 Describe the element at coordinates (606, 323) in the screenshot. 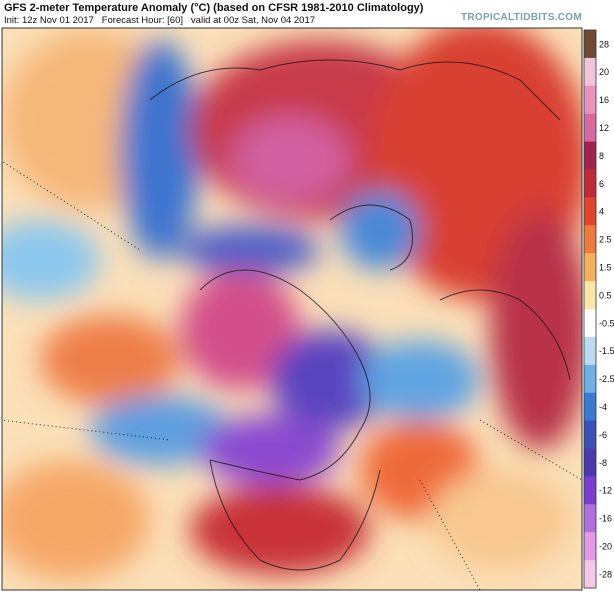

I see `colorbar-label: -0.5` at that location.